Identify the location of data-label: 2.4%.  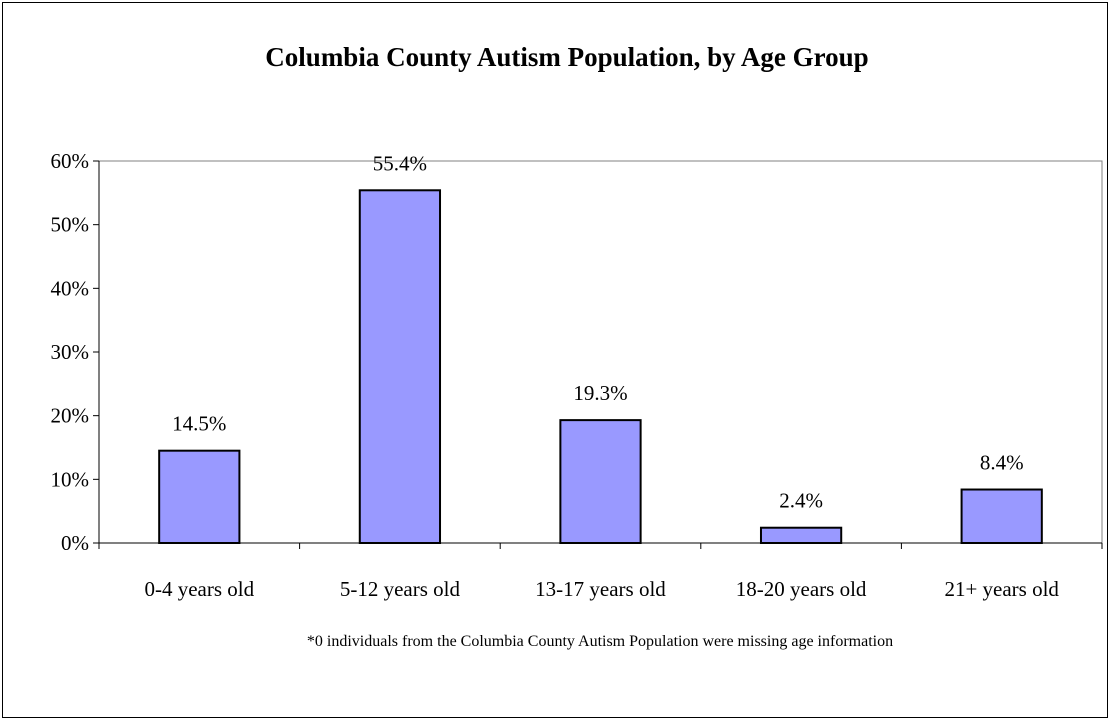
(801, 501).